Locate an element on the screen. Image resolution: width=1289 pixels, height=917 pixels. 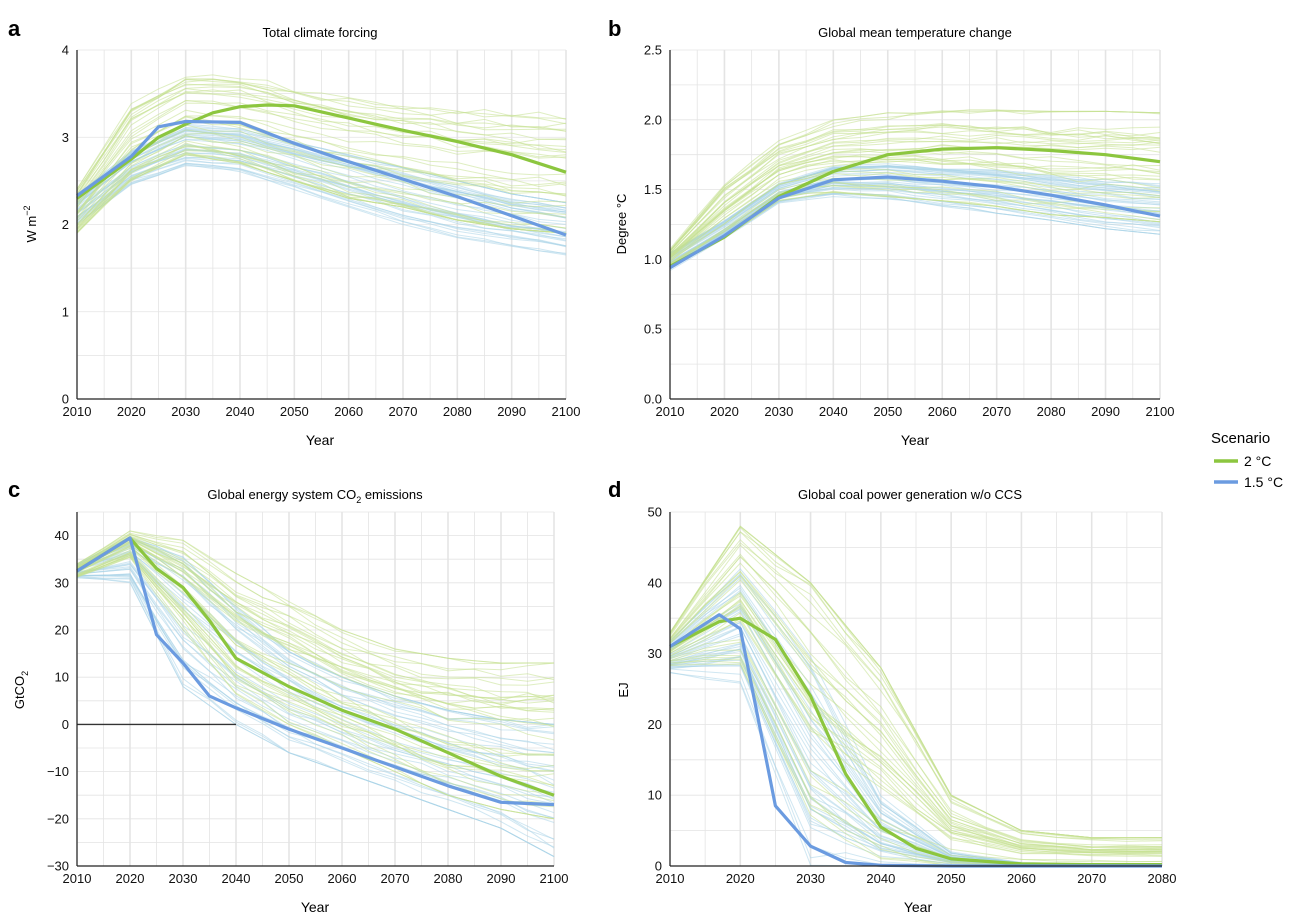
panel-a-ytick-label: 2 is located at coordinates (65, 224).